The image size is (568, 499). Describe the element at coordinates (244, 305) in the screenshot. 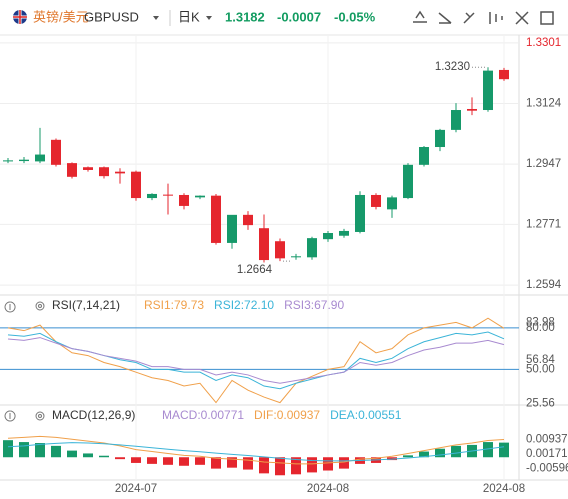

I see `legend-entry: RSI2:72.10` at that location.